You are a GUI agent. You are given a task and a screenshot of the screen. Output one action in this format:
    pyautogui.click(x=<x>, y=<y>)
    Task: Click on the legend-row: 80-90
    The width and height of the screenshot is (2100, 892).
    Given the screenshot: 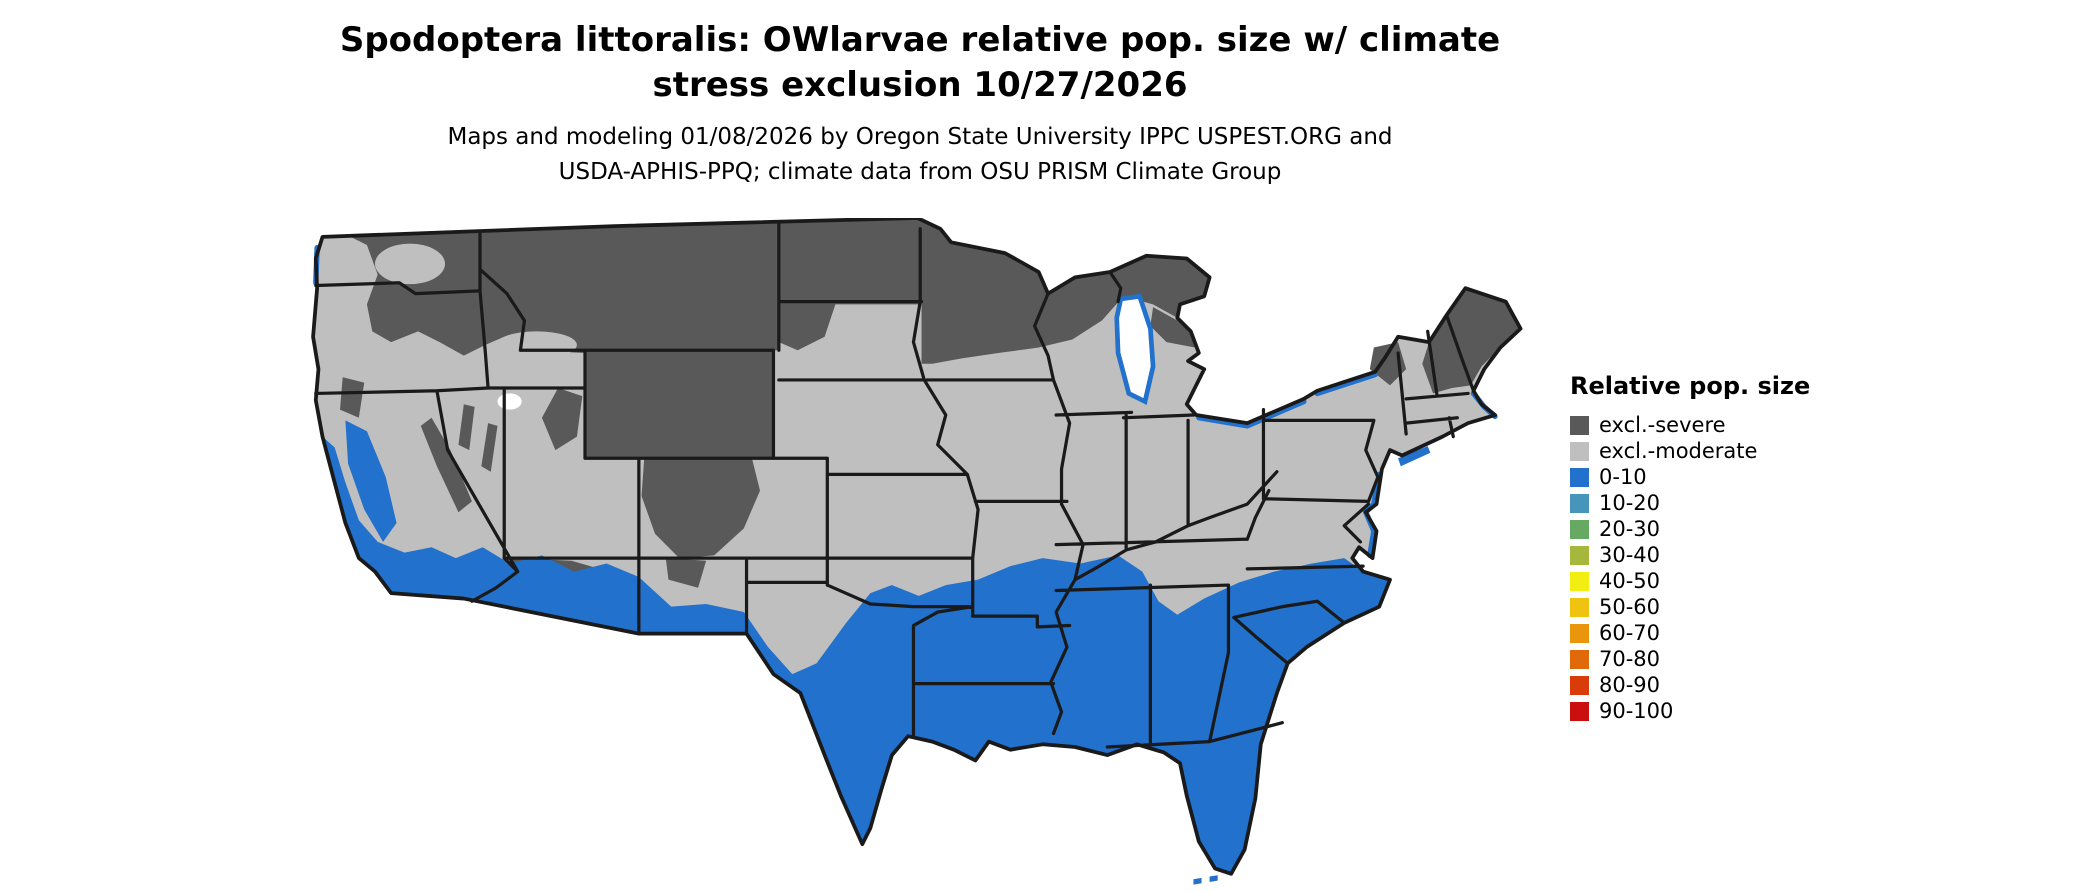 What is the action you would take?
    pyautogui.click(x=1690, y=685)
    